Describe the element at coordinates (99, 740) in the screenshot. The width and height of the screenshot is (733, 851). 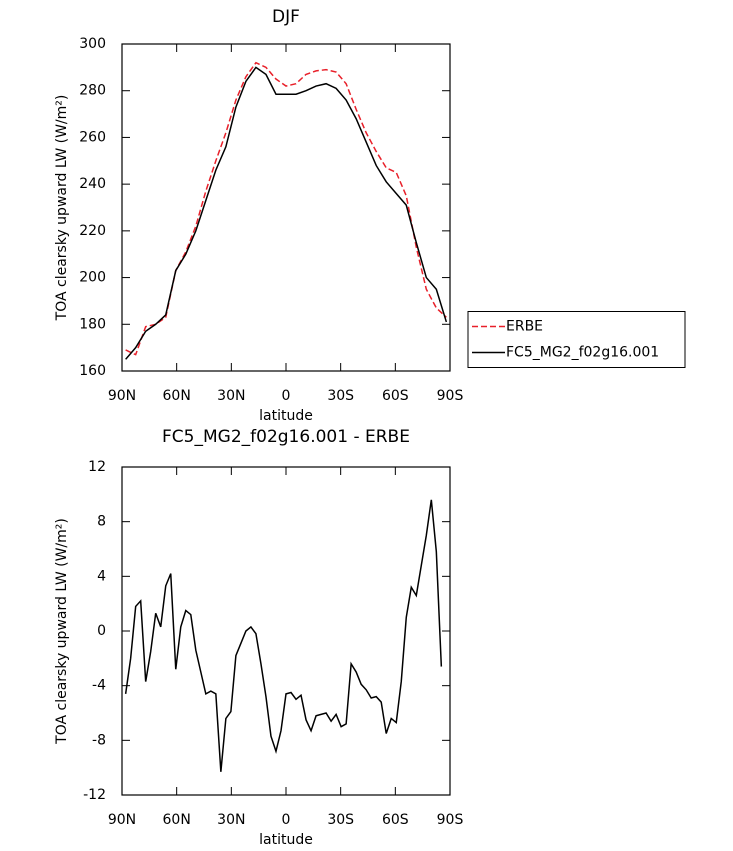
I see `y-tick-label: -8` at that location.